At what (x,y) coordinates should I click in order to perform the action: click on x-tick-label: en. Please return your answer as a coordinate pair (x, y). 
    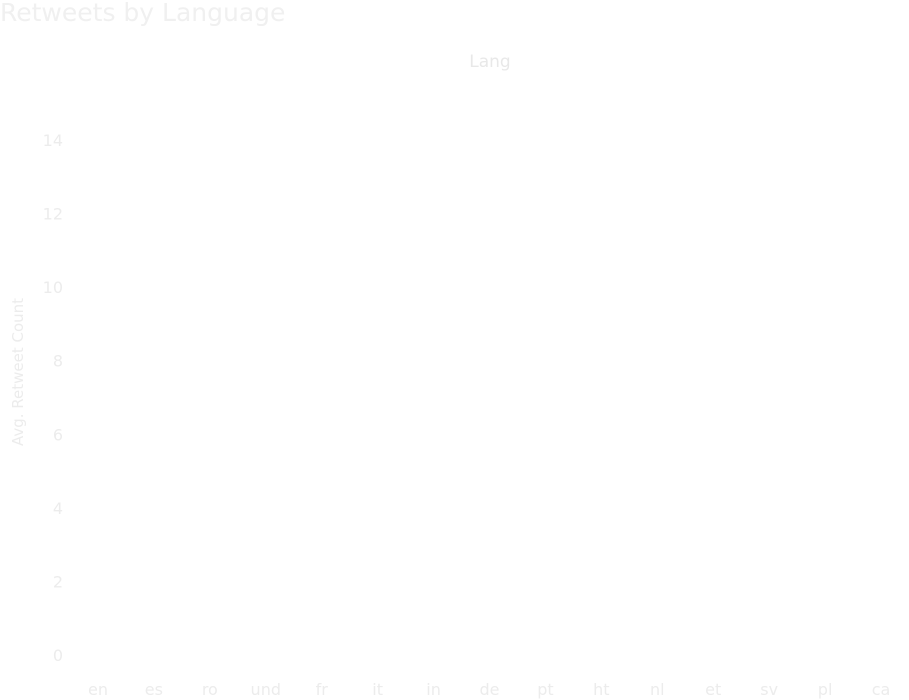
    Looking at the image, I should click on (98, 689).